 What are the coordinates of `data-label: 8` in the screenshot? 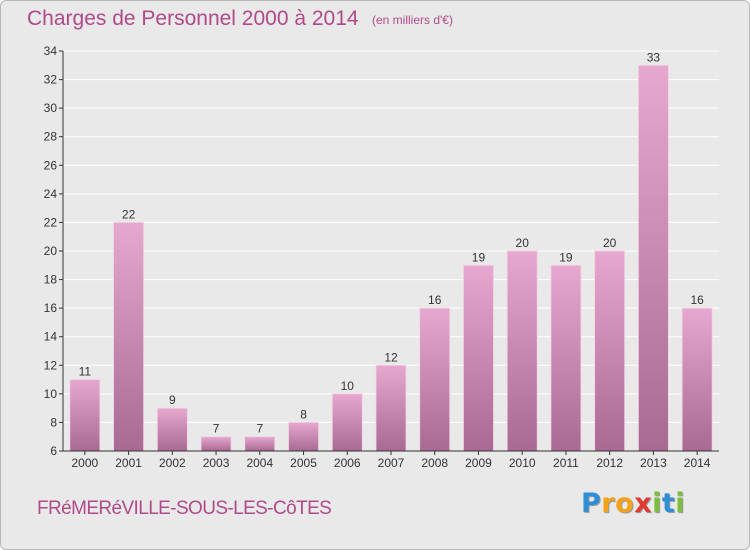 It's located at (303, 414).